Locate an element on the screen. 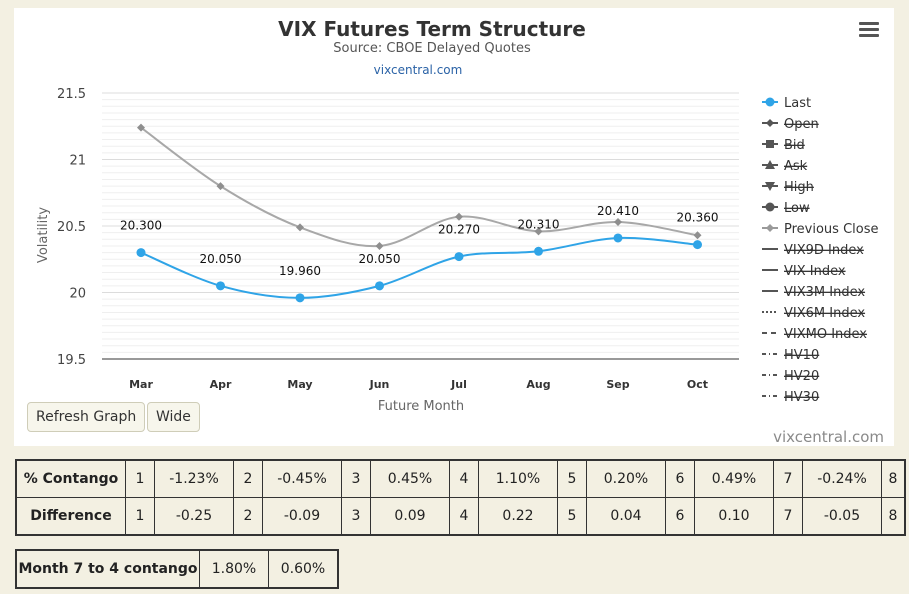 Image resolution: width=909 pixels, height=594 pixels. table-cell: 0.04 is located at coordinates (626, 516).